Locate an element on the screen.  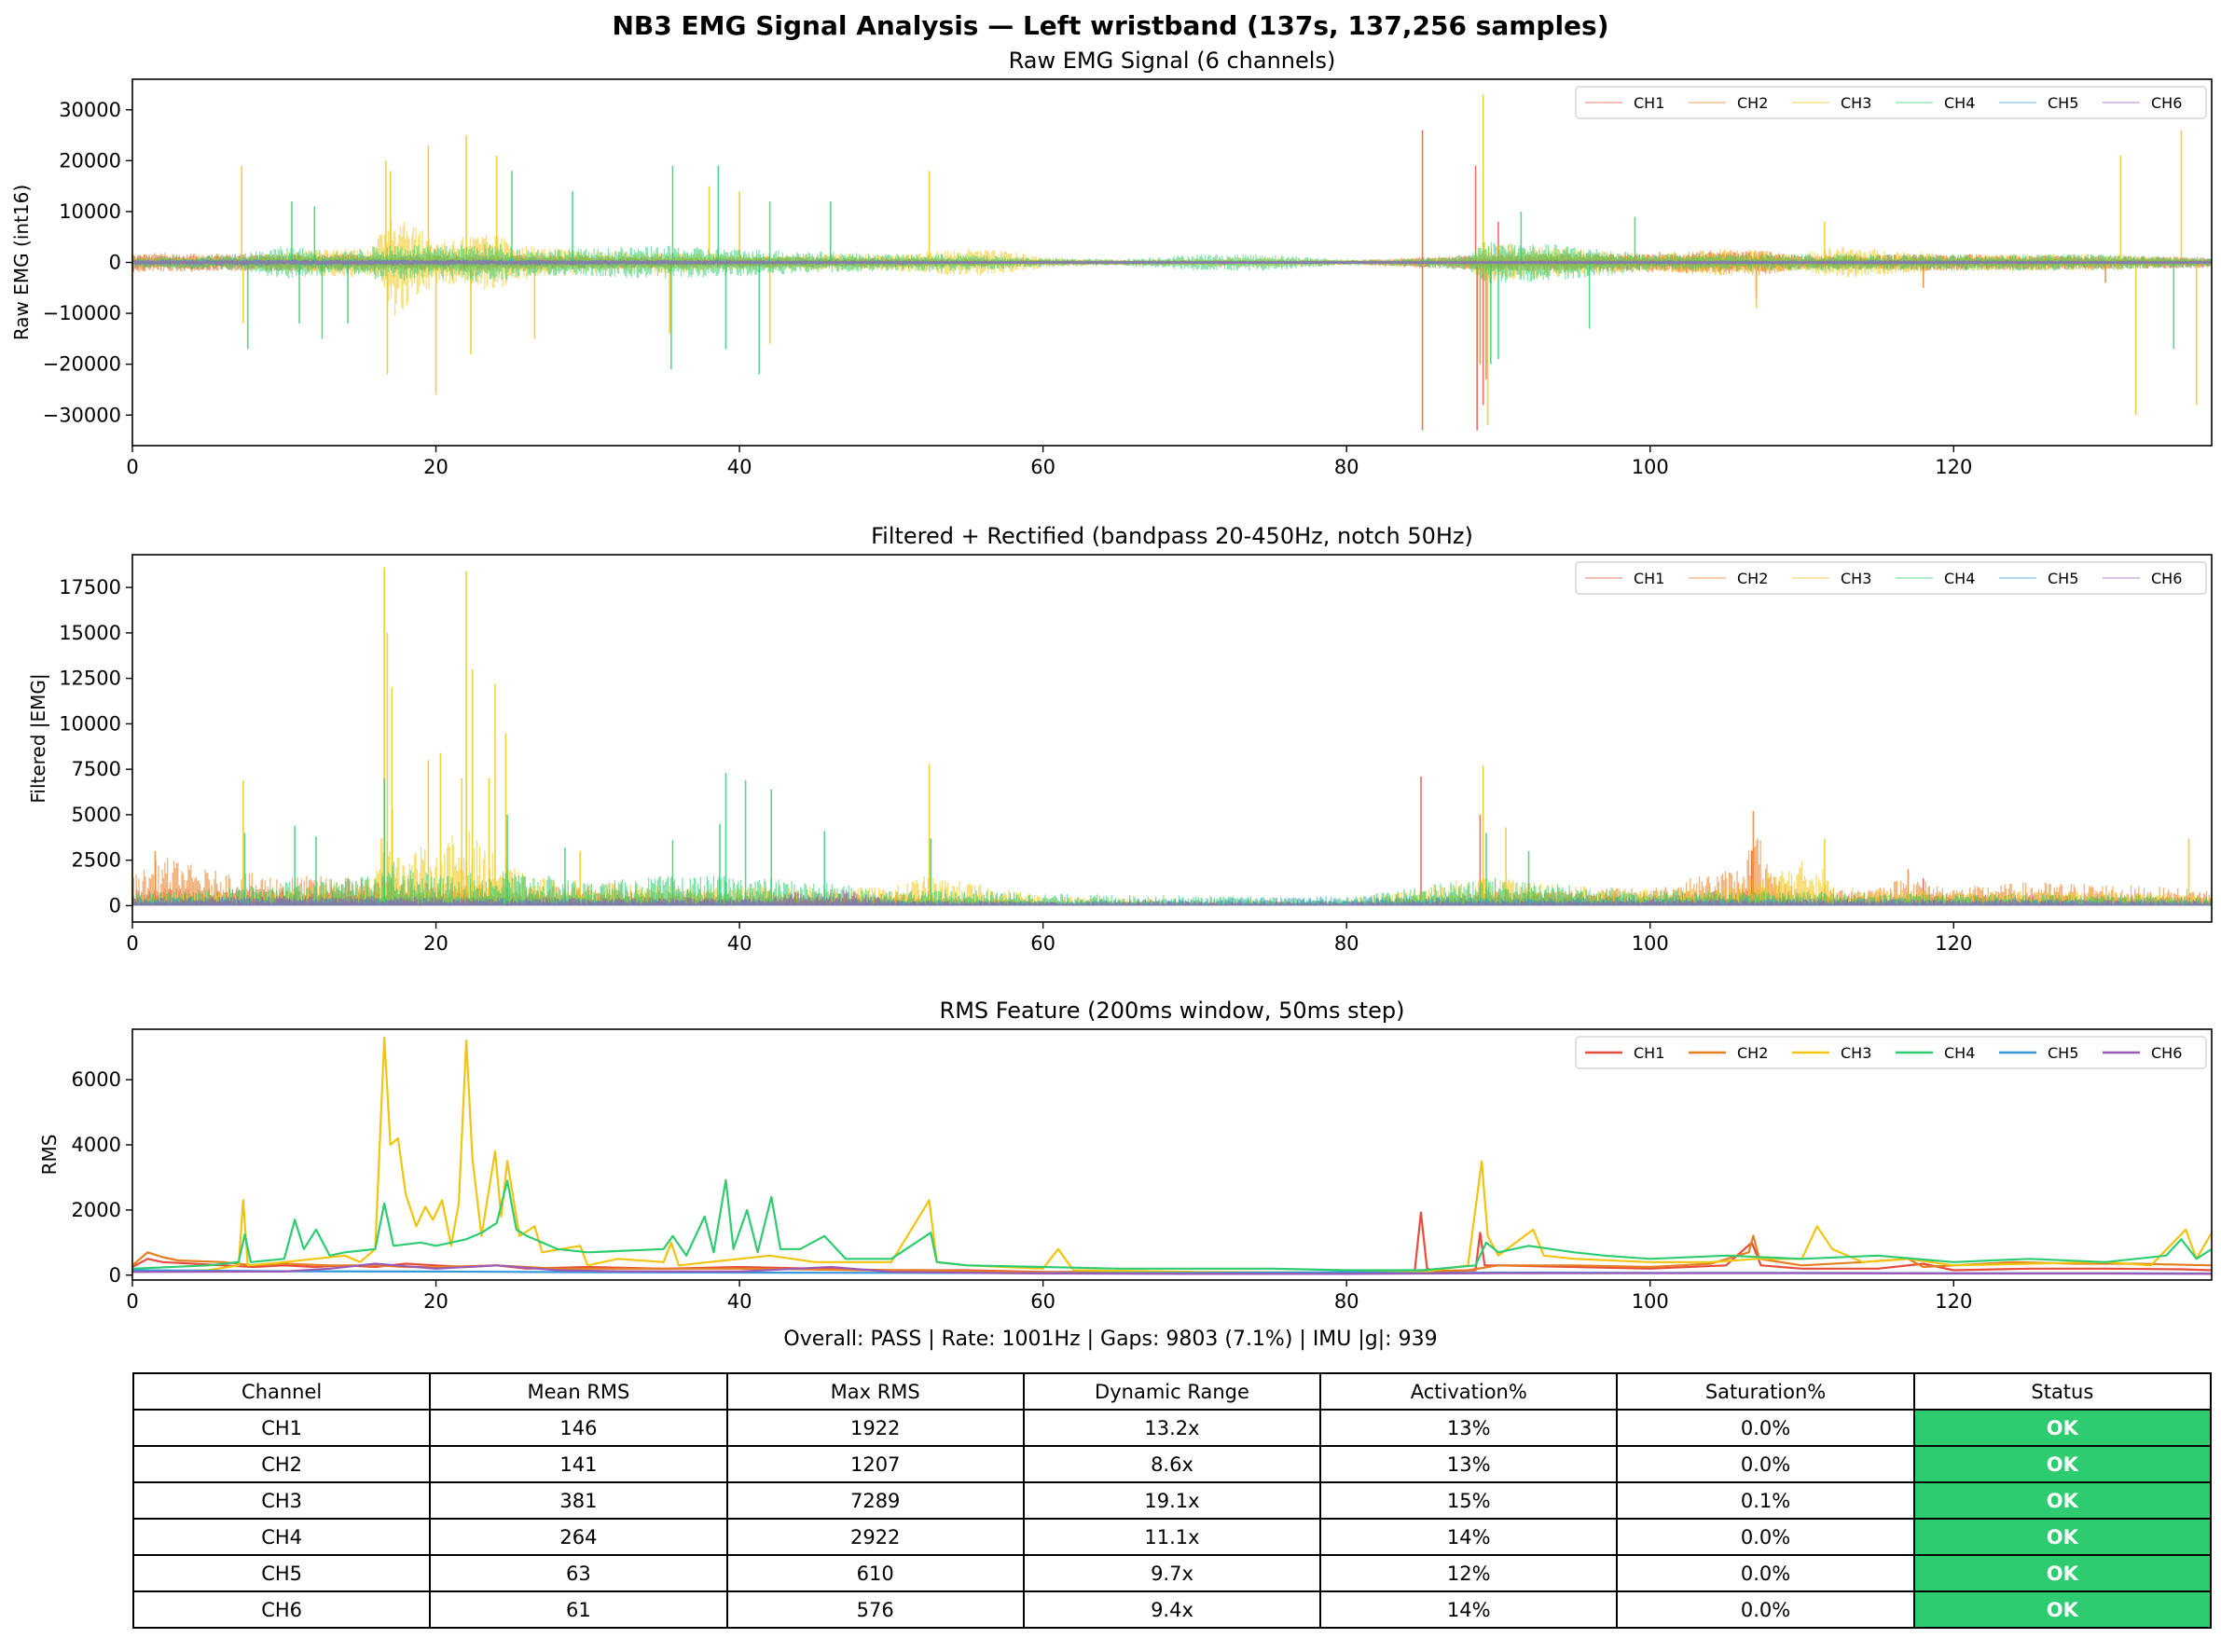
series-ch3 is located at coordinates (1172, 1155).